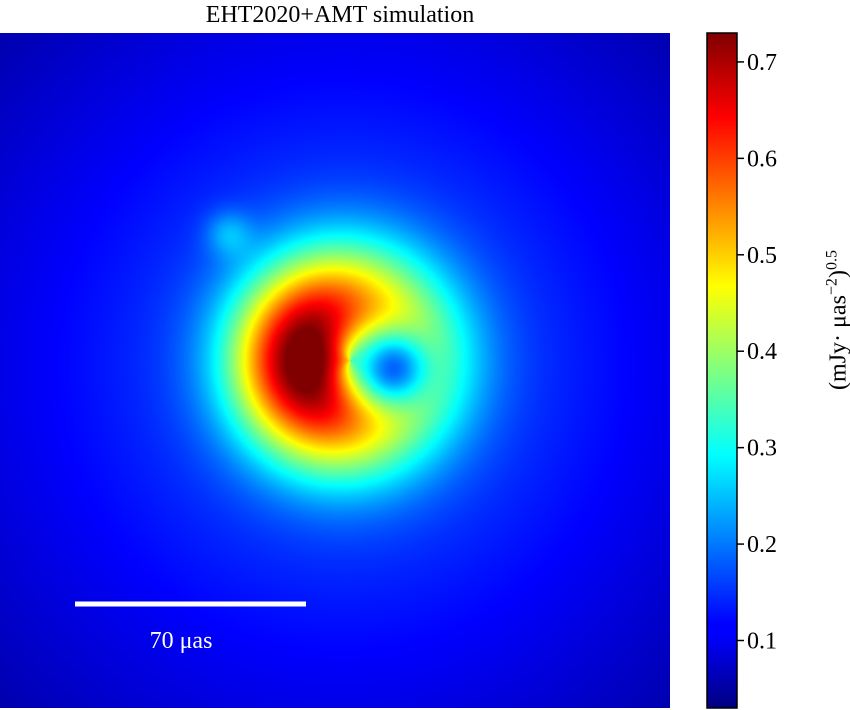 This screenshot has width=850, height=710. What do you see at coordinates (181, 641) in the screenshot?
I see `scale-bar-label: 70 μas` at bounding box center [181, 641].